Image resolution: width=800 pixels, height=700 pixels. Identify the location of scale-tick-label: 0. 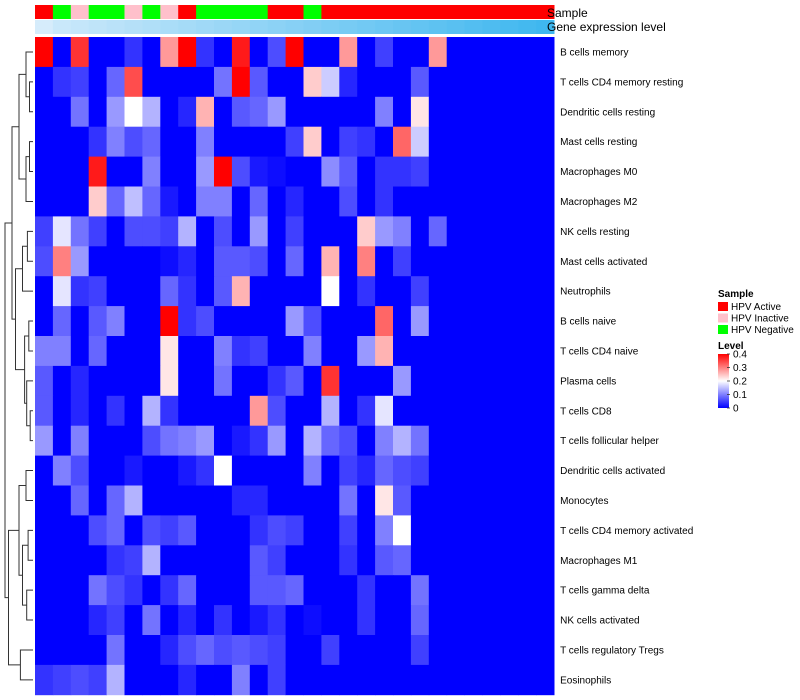
(736, 409).